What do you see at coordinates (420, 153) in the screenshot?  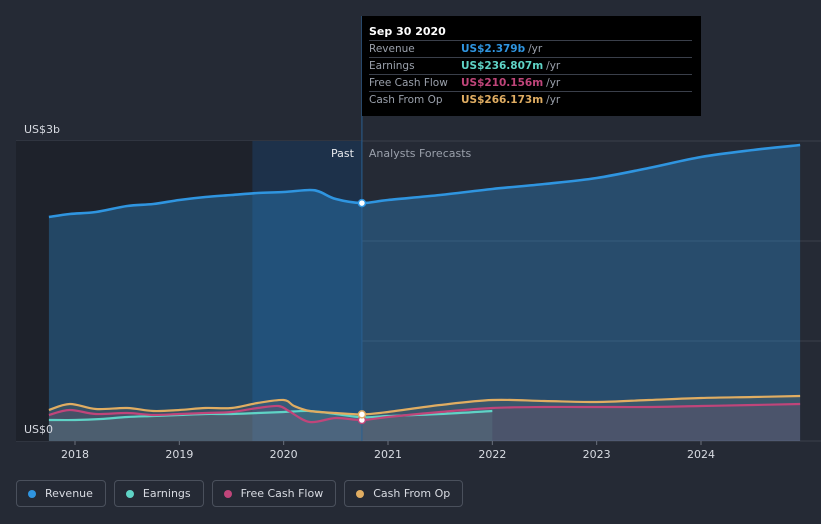 I see `forecast-label: Analysts Forecasts` at bounding box center [420, 153].